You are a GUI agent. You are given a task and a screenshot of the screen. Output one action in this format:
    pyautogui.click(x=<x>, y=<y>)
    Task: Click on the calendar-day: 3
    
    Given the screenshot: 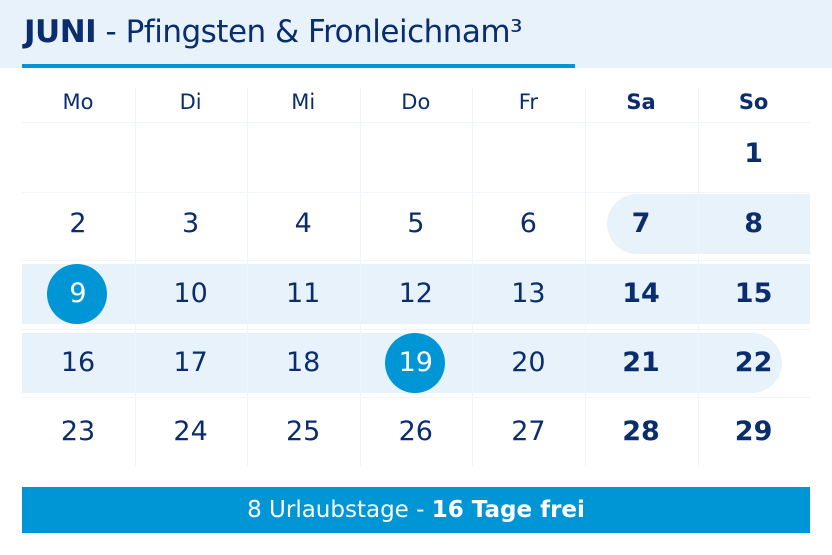 What is the action you would take?
    pyautogui.click(x=191, y=223)
    